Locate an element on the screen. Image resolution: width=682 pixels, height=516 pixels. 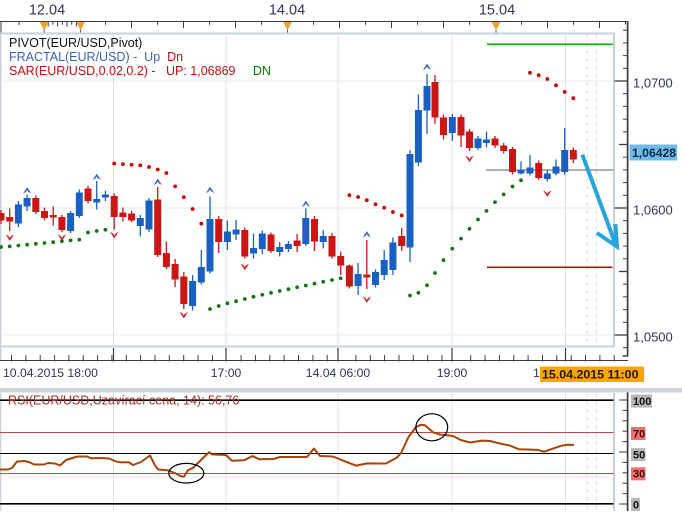
svg-text: PIVOT(EUR/USD,Pivot) is located at coordinates (75, 43).